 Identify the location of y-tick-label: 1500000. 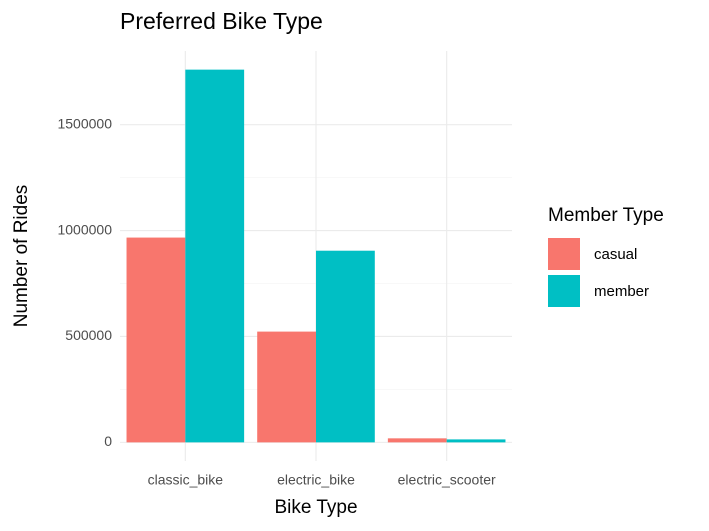
(84, 123).